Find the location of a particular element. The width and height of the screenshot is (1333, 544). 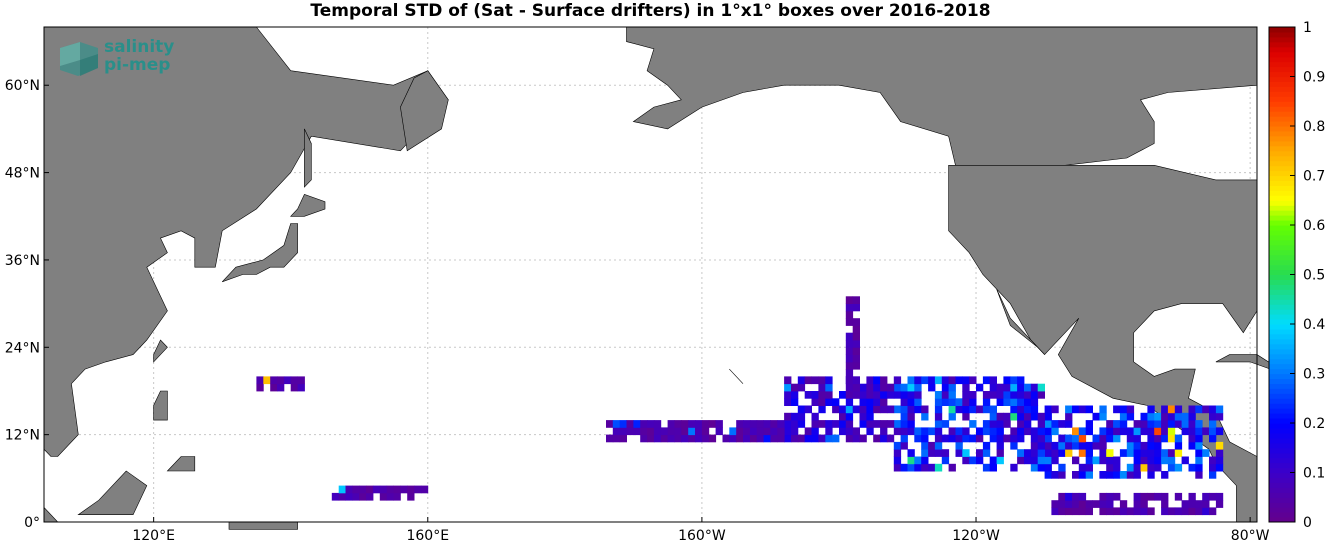

land-japan-hokkaido is located at coordinates (308, 205).